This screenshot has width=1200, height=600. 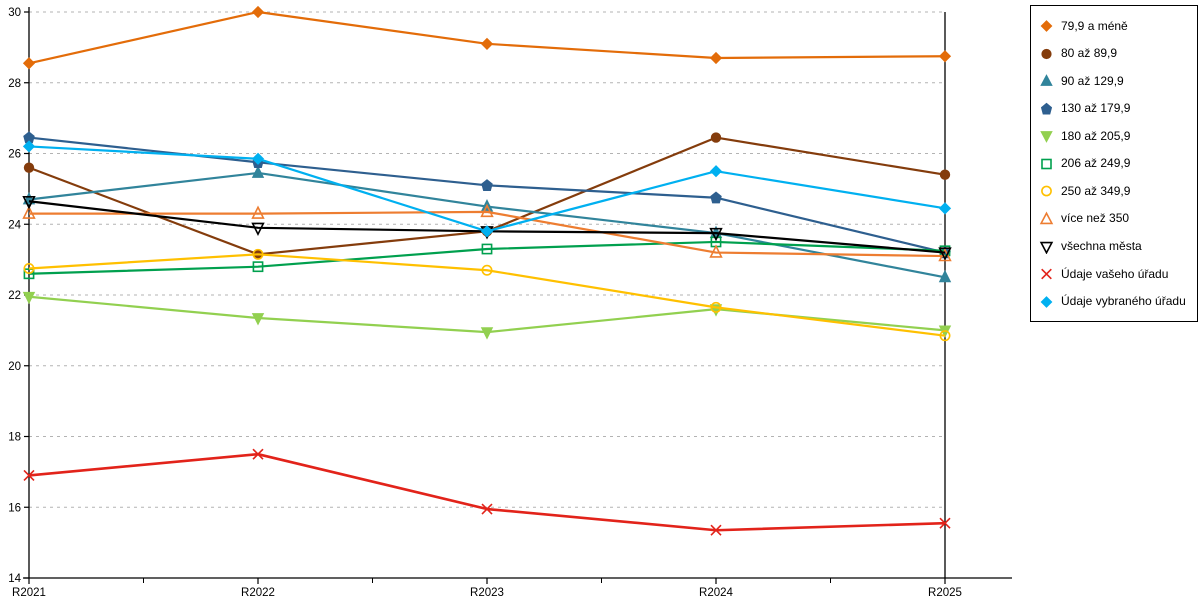 I want to click on legend-item-8: všechna města, so click(x=1116, y=246).